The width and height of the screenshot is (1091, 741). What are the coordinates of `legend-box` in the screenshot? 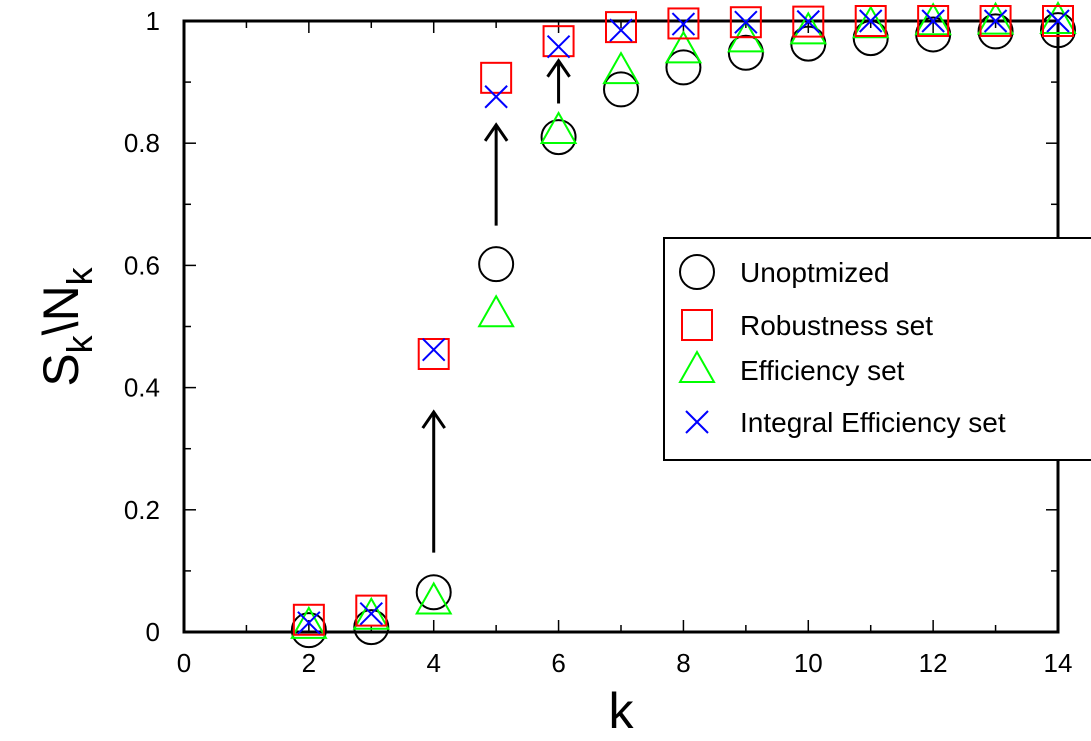 It's located at (877, 349).